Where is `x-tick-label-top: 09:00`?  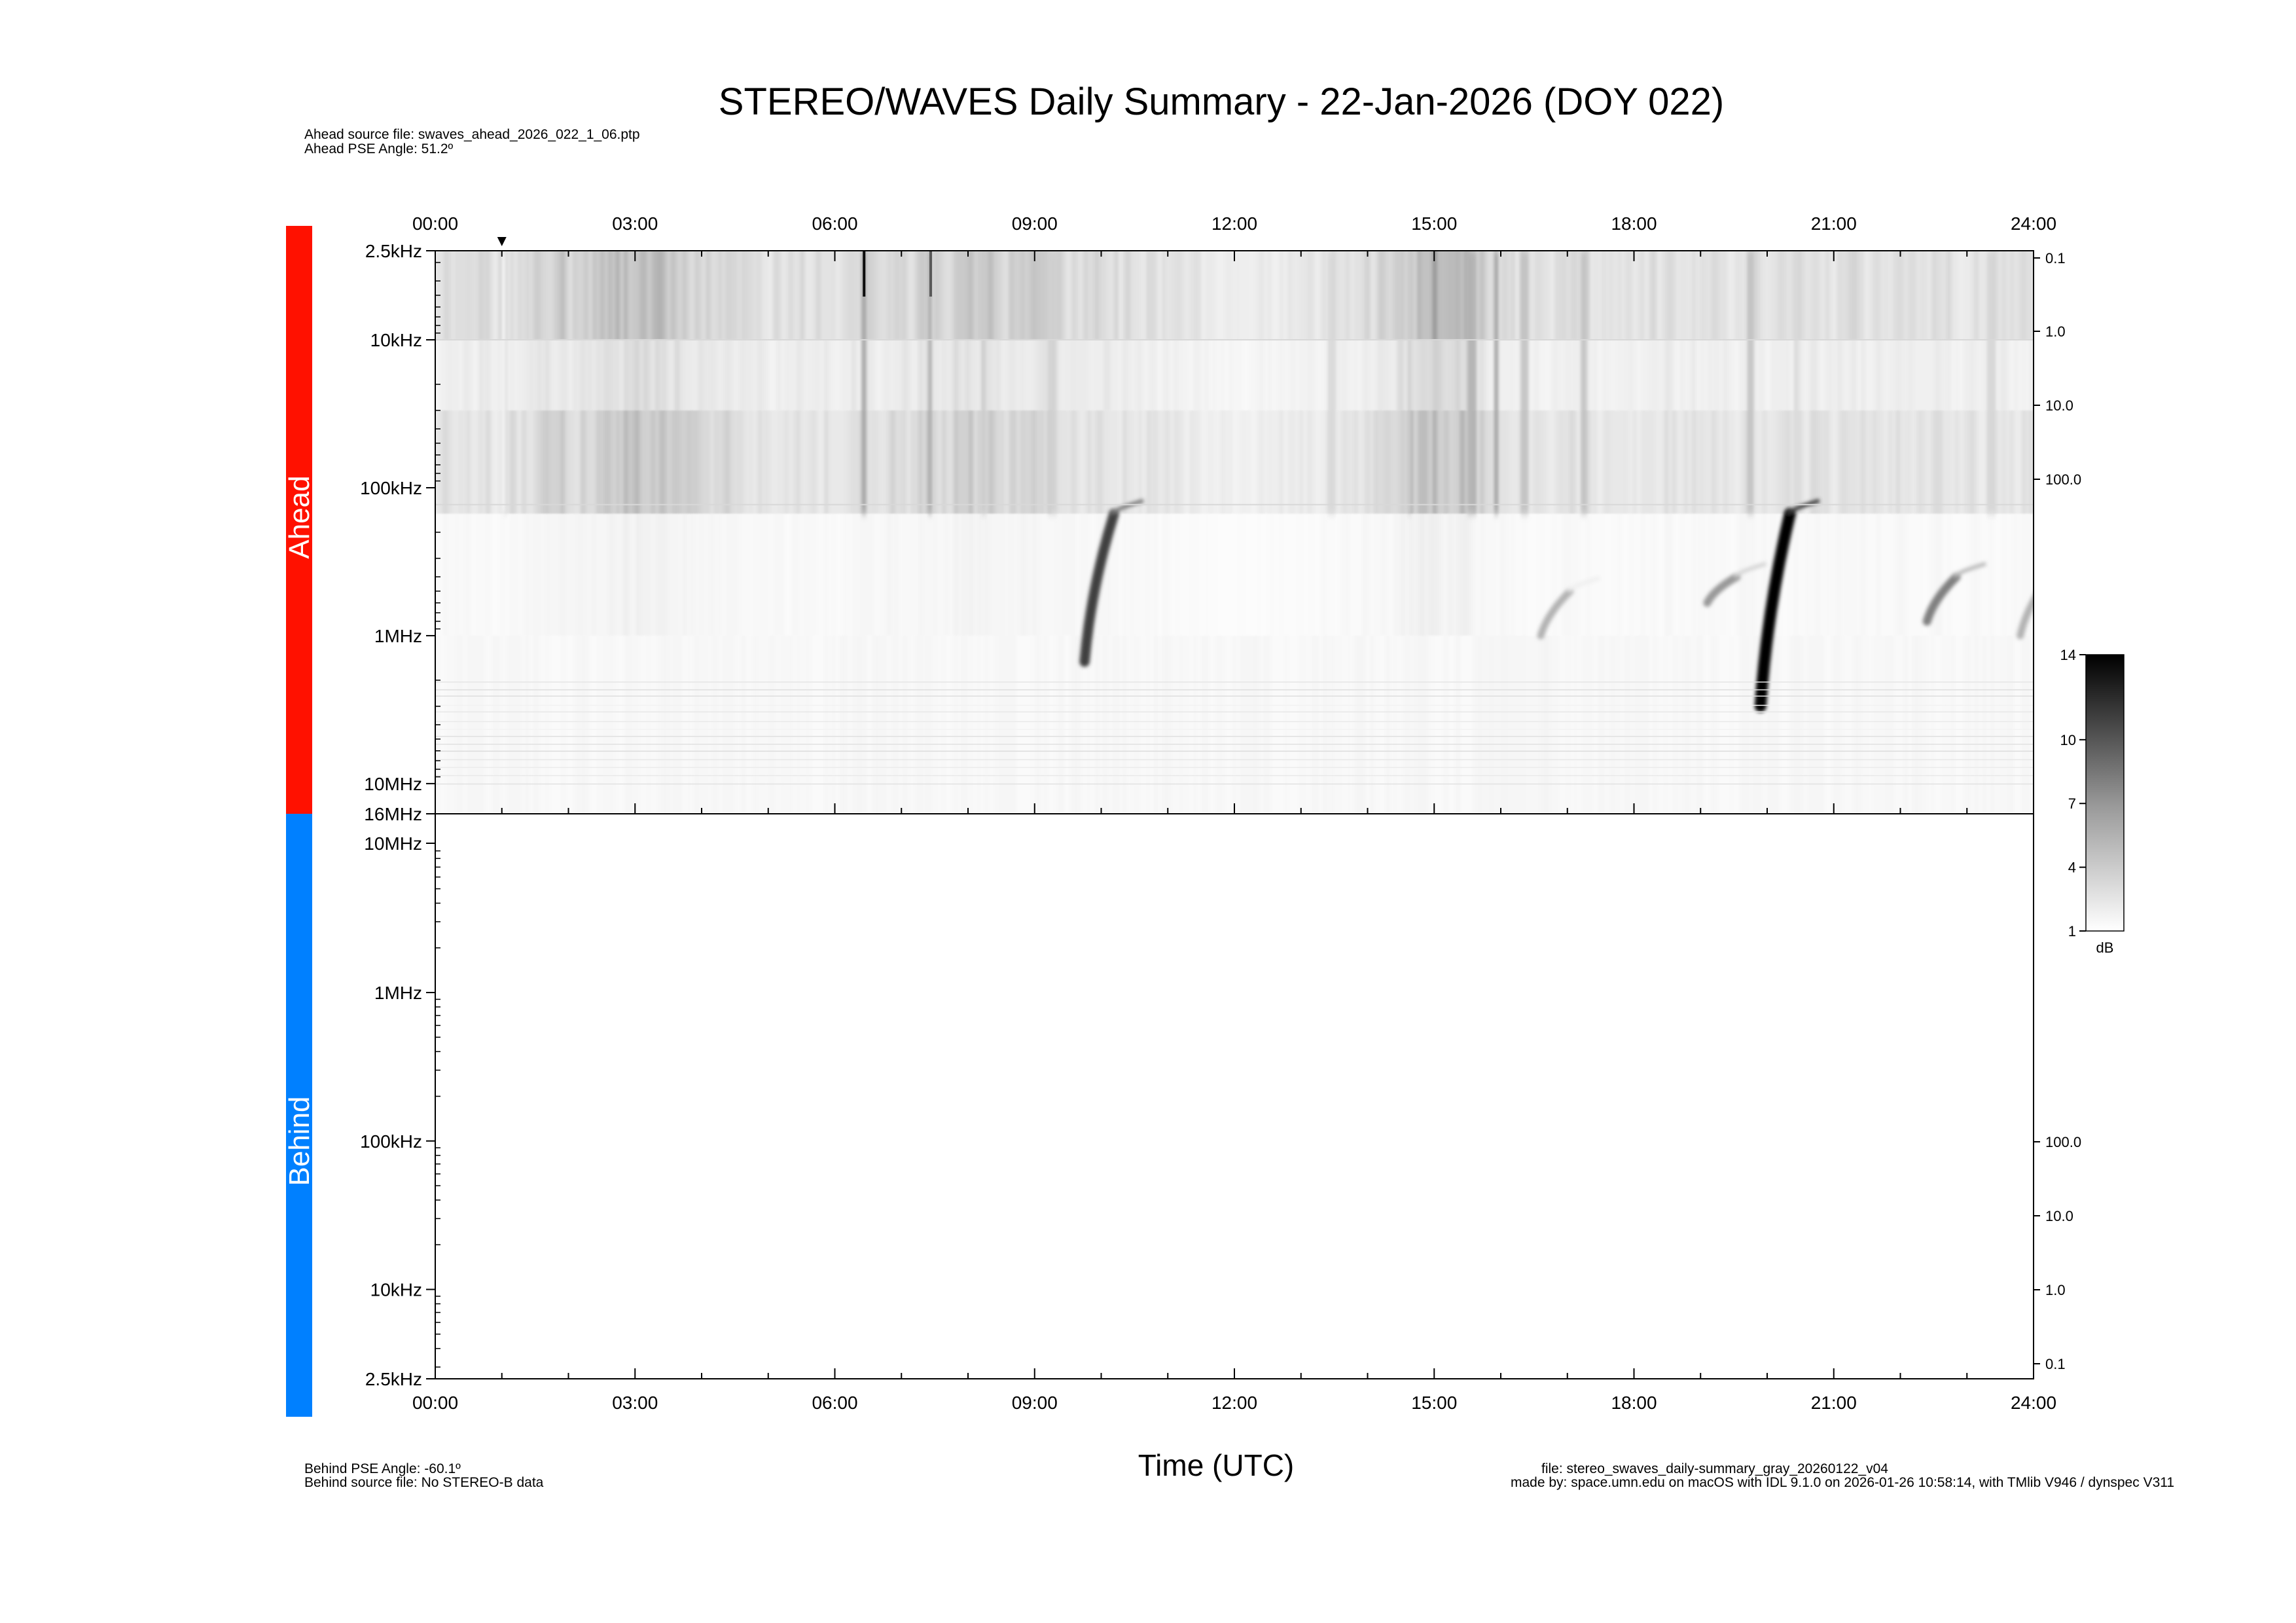 x-tick-label-top: 09:00 is located at coordinates (1035, 223).